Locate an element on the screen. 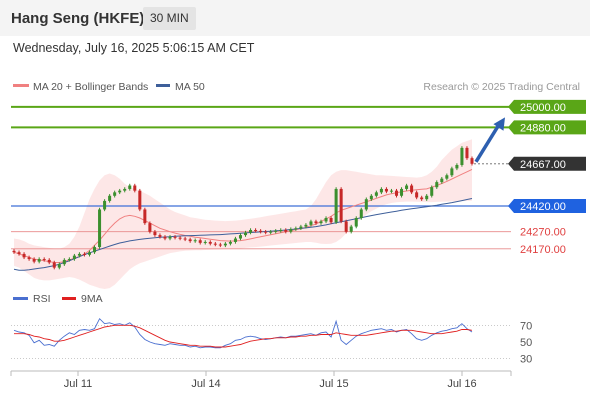 The width and height of the screenshot is (590, 400). level-label-current: 24667.00 is located at coordinates (543, 165).